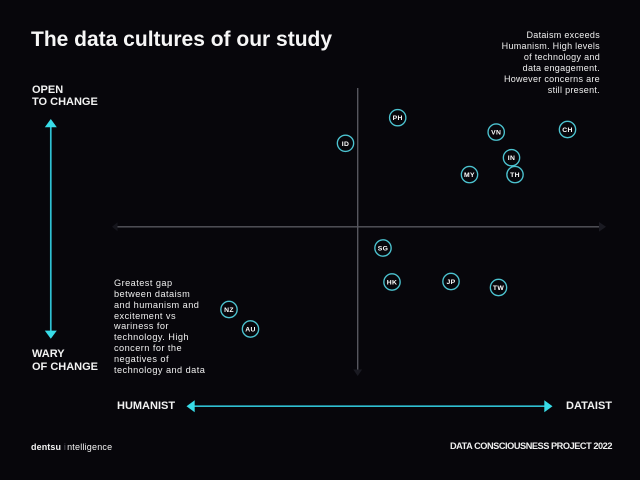 This screenshot has width=640, height=480. What do you see at coordinates (469, 175) in the screenshot?
I see `svg-text: MY` at bounding box center [469, 175].